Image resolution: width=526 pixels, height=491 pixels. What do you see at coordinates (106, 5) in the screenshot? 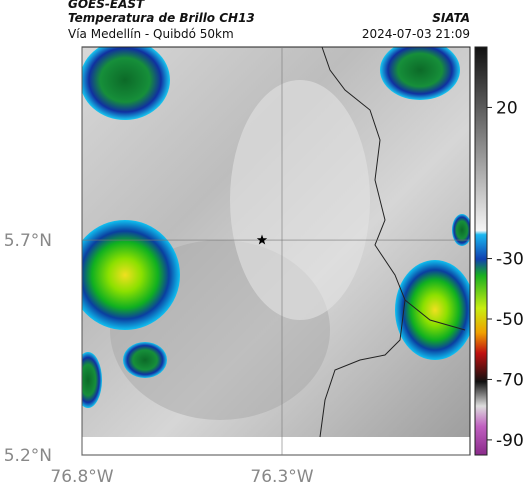
I see `header-title: GOES-EAST` at bounding box center [106, 5].